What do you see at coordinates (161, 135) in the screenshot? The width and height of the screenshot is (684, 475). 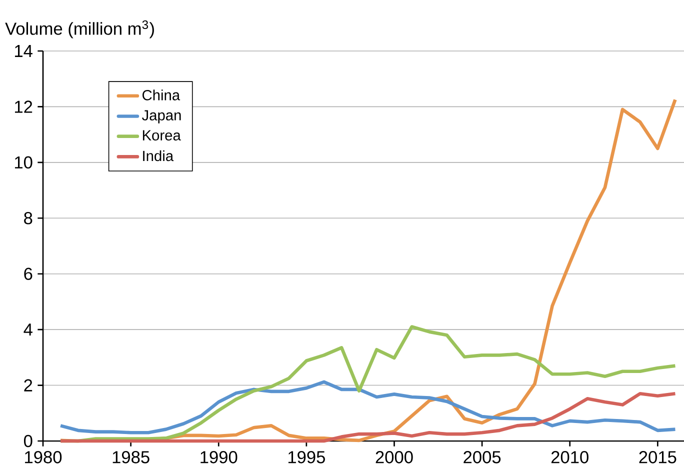 I see `legend-label: Korea` at bounding box center [161, 135].